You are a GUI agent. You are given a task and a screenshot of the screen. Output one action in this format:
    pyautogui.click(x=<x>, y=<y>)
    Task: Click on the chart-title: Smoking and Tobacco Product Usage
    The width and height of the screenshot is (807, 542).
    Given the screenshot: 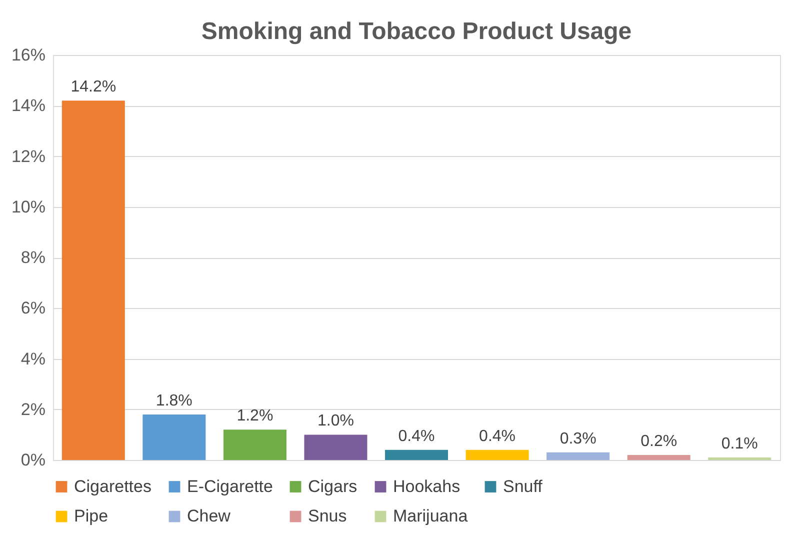 What is the action you would take?
    pyautogui.click(x=416, y=31)
    